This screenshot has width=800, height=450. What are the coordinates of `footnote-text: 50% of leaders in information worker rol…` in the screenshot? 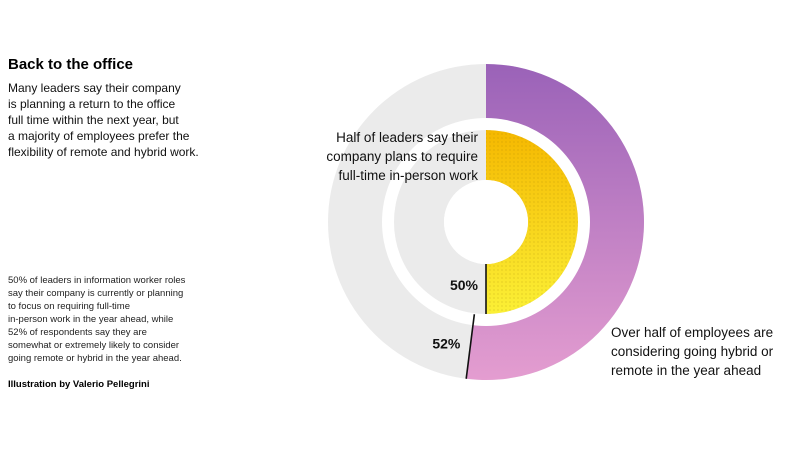 It's located at (118, 319).